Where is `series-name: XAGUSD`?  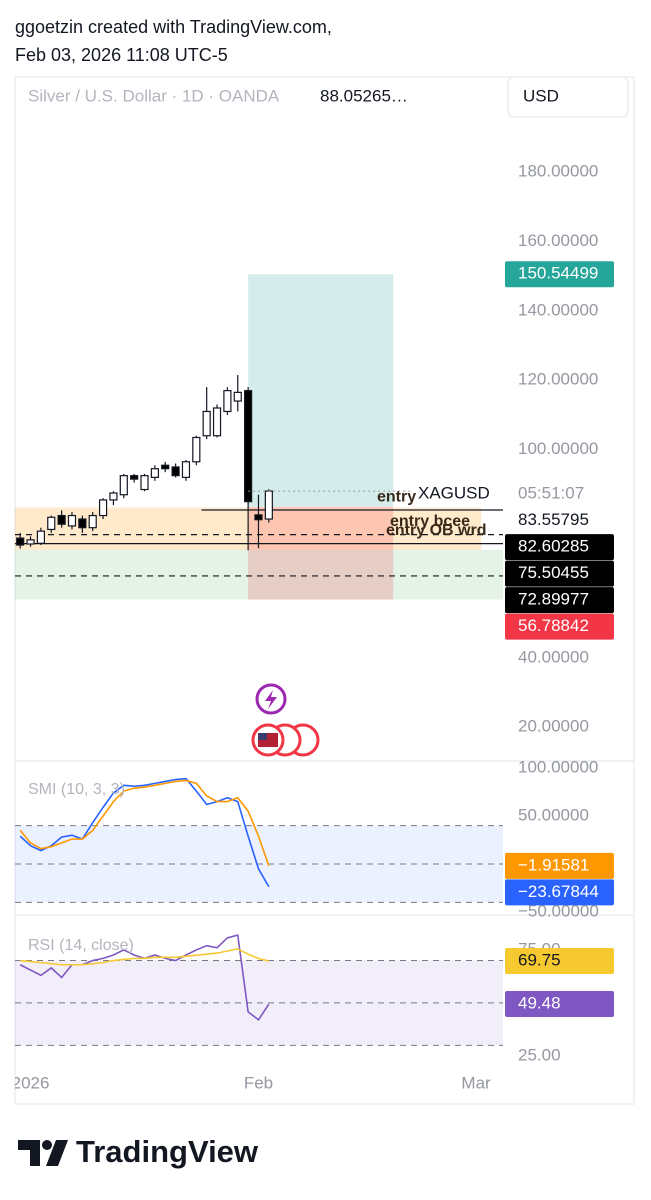 series-name: XAGUSD is located at coordinates (454, 493).